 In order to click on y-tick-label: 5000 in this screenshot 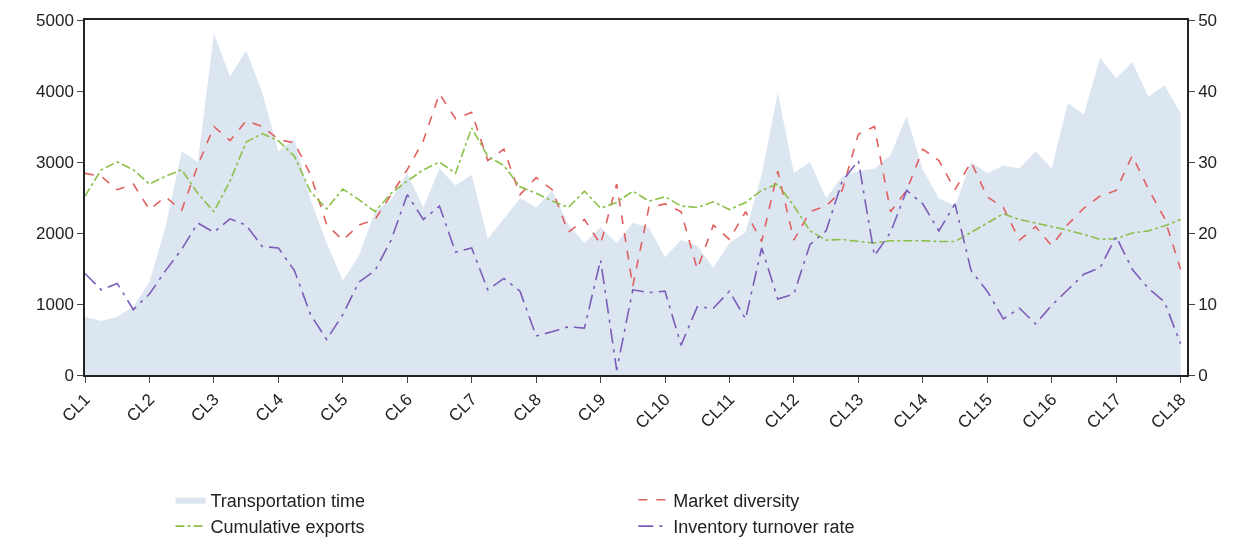, I will do `click(55, 20)`.